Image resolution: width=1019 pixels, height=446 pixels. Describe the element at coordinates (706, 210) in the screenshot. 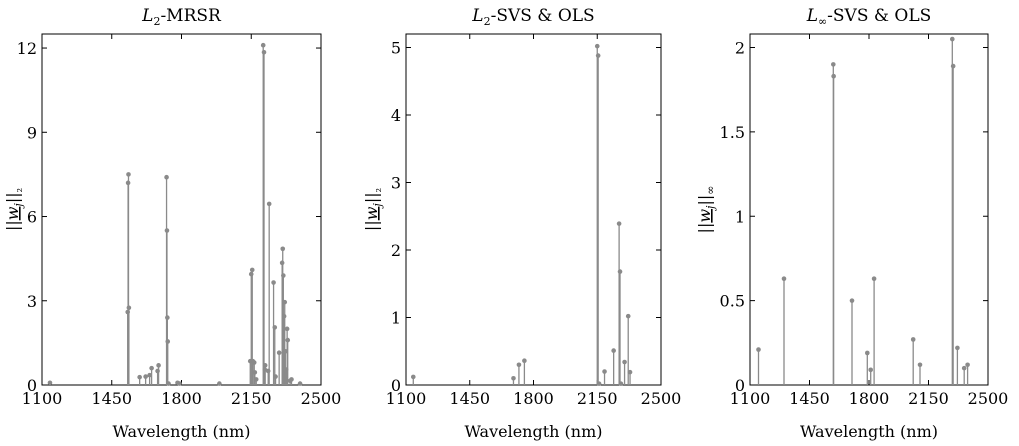

I see `y-axis-label: ||wj||∞` at that location.